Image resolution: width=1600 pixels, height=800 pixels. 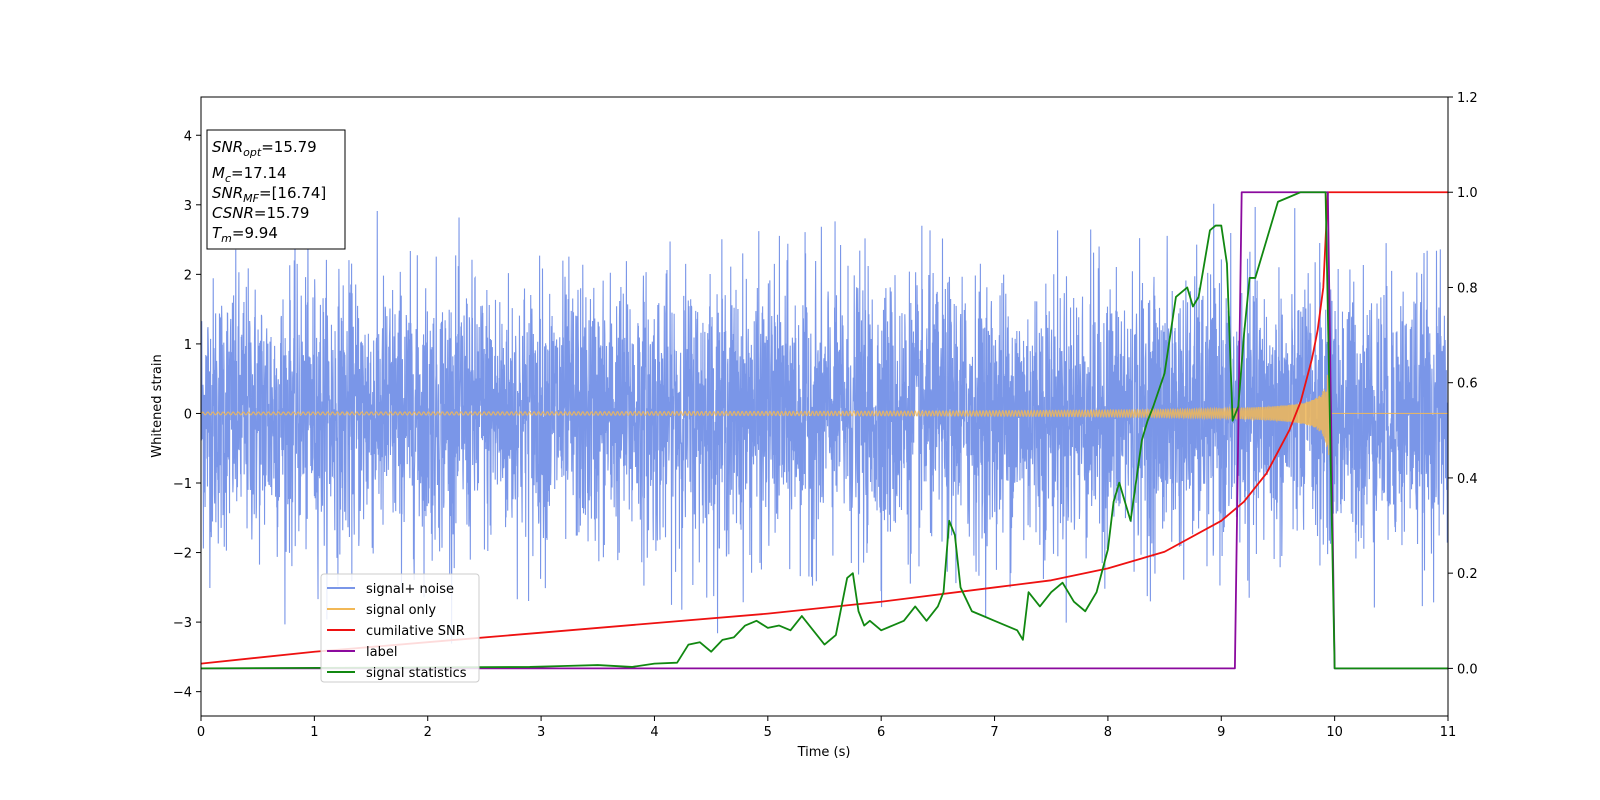 I want to click on x-tick-label: 0, so click(x=201, y=732).